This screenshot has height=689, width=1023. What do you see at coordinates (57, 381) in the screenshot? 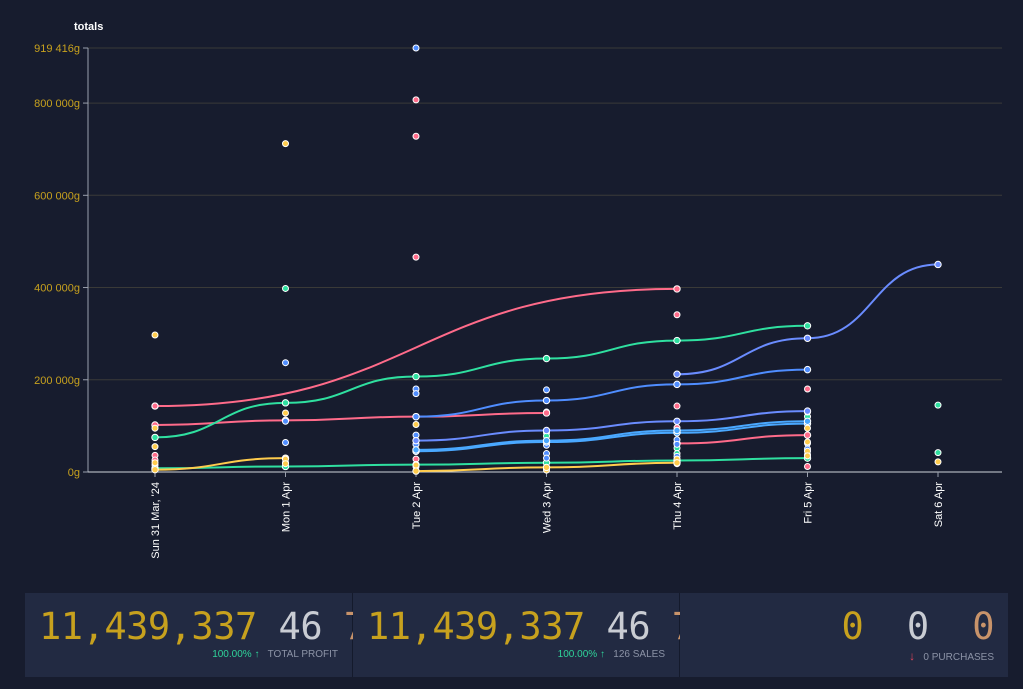
I see `y-tick-label: 200 000g` at bounding box center [57, 381].